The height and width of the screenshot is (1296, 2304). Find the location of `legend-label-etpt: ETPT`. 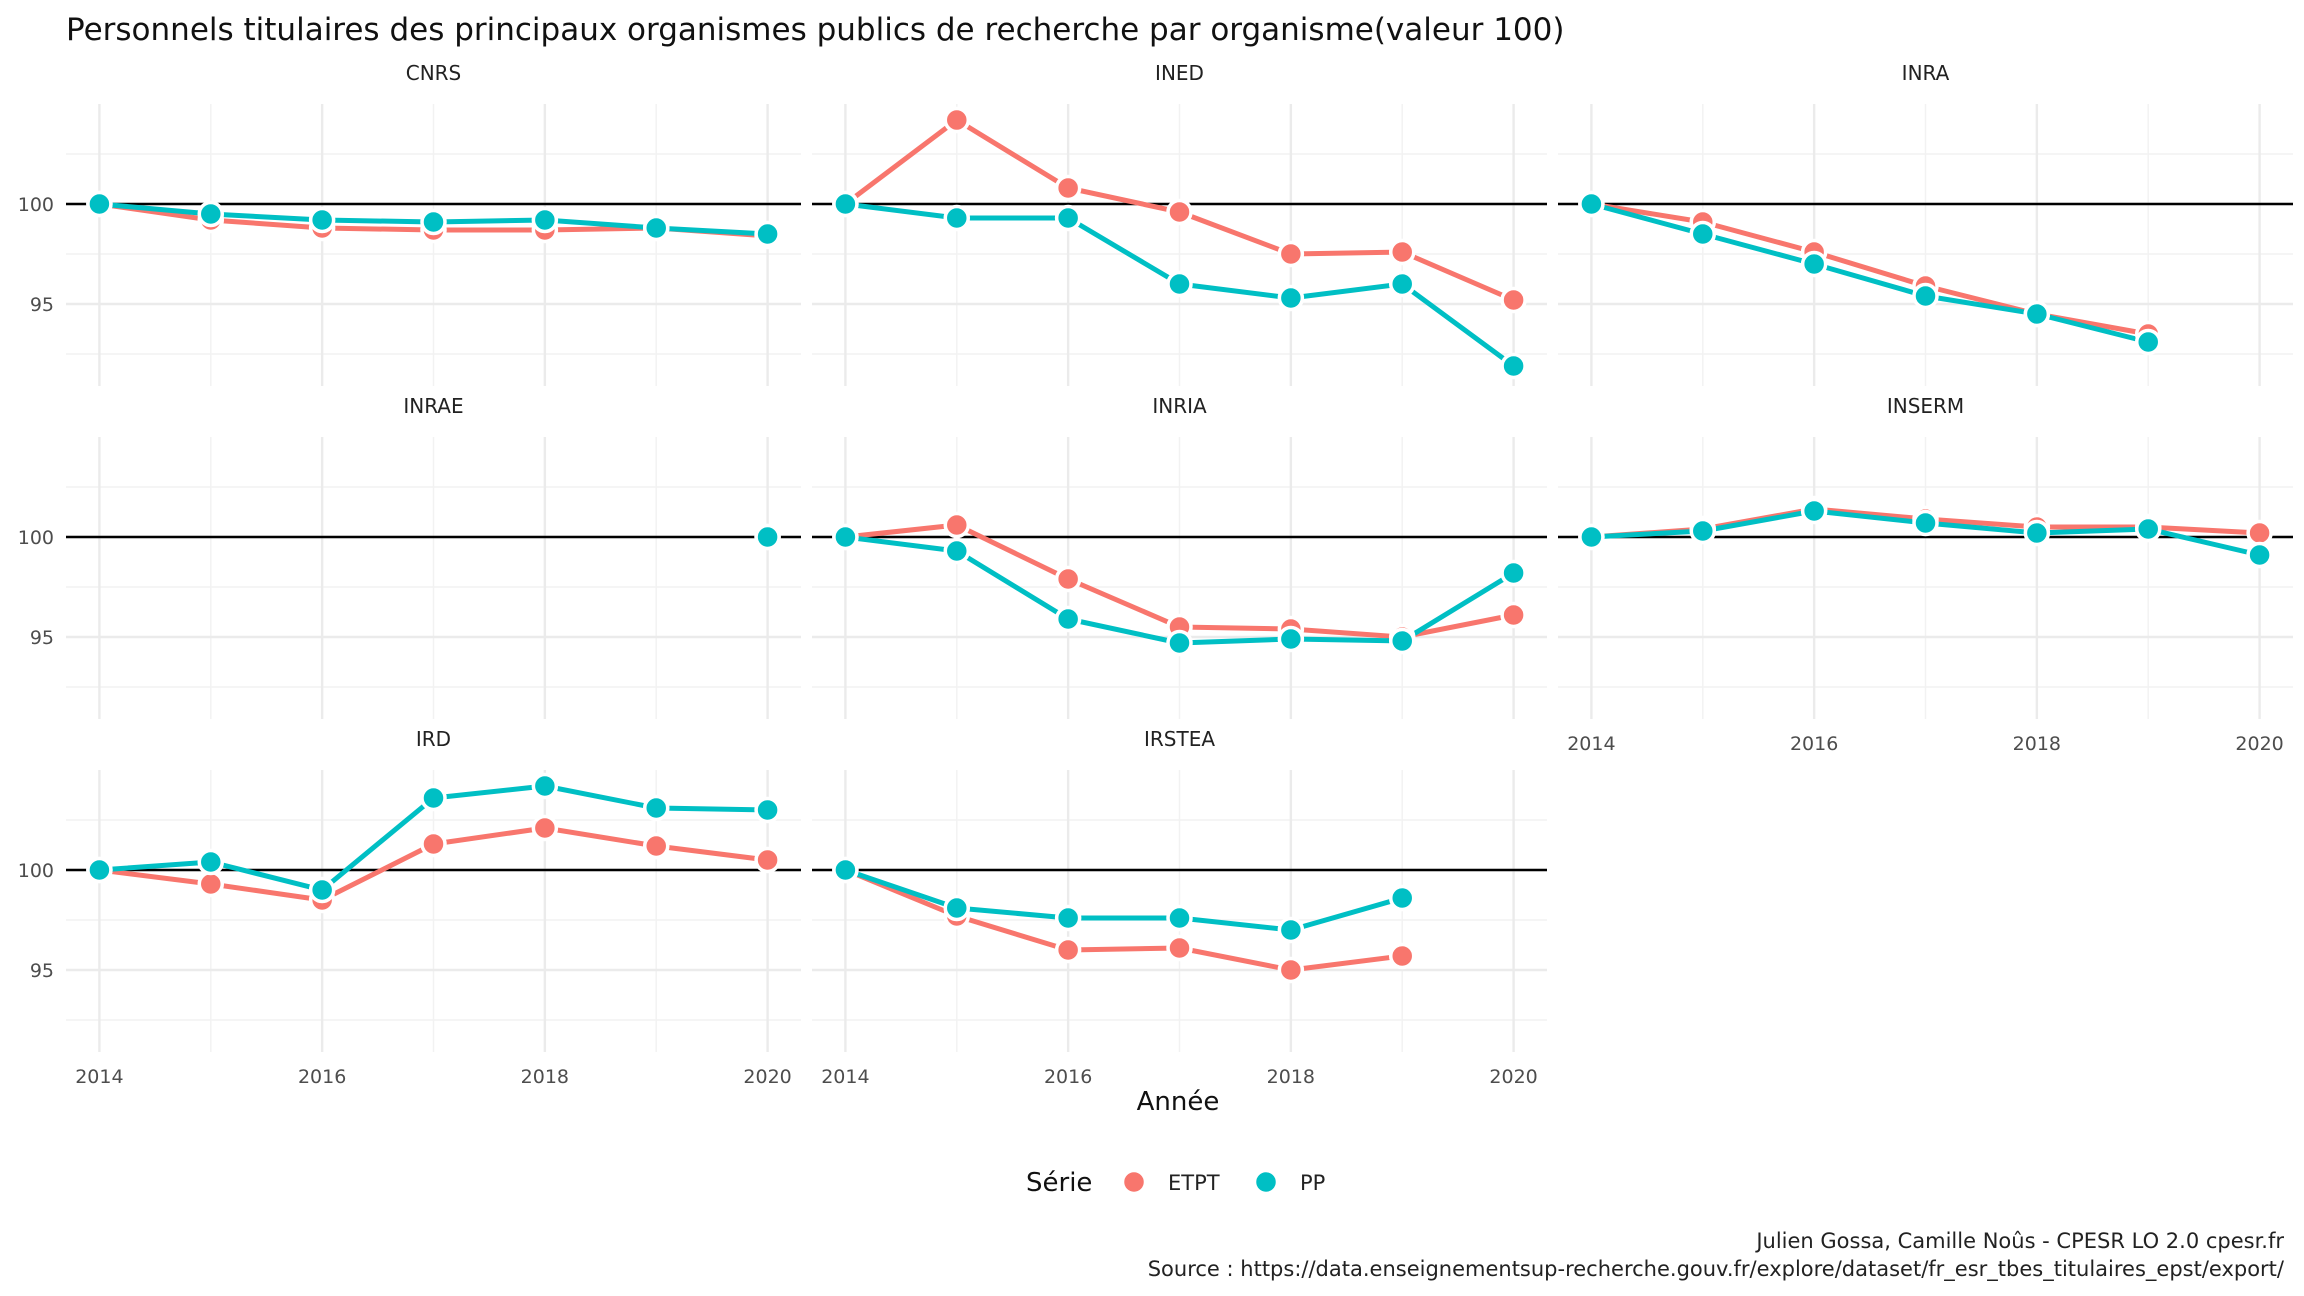

legend-label-etpt: ETPT is located at coordinates (1194, 1183).